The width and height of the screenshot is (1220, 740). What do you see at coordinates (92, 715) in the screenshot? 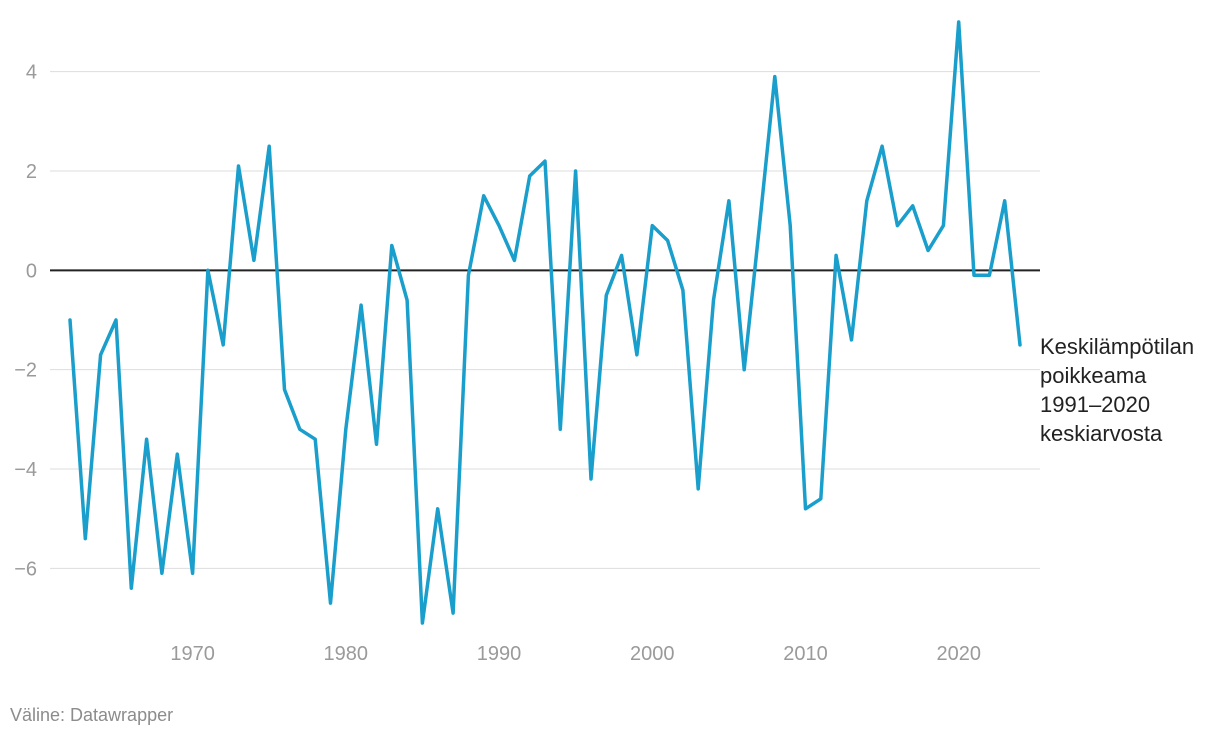
I see `source-note: Väline: Datawrapper` at bounding box center [92, 715].